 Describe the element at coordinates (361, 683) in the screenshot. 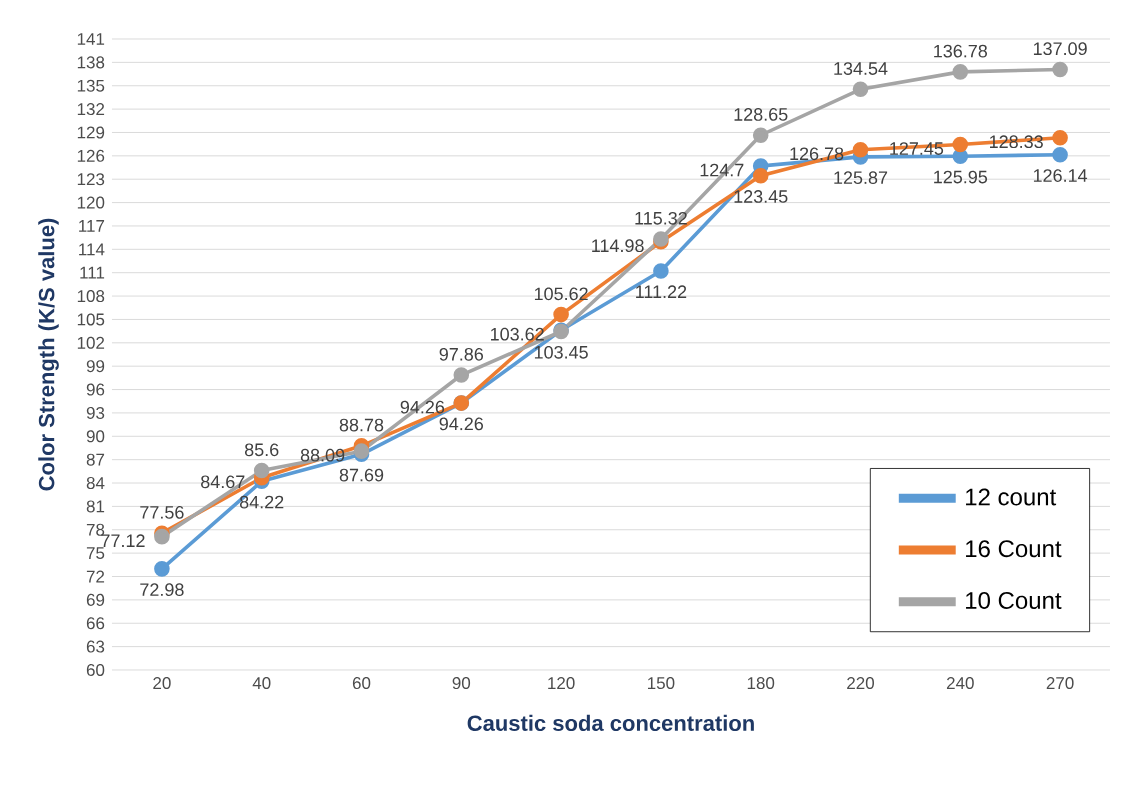

I see `x-tick-label: 60` at that location.